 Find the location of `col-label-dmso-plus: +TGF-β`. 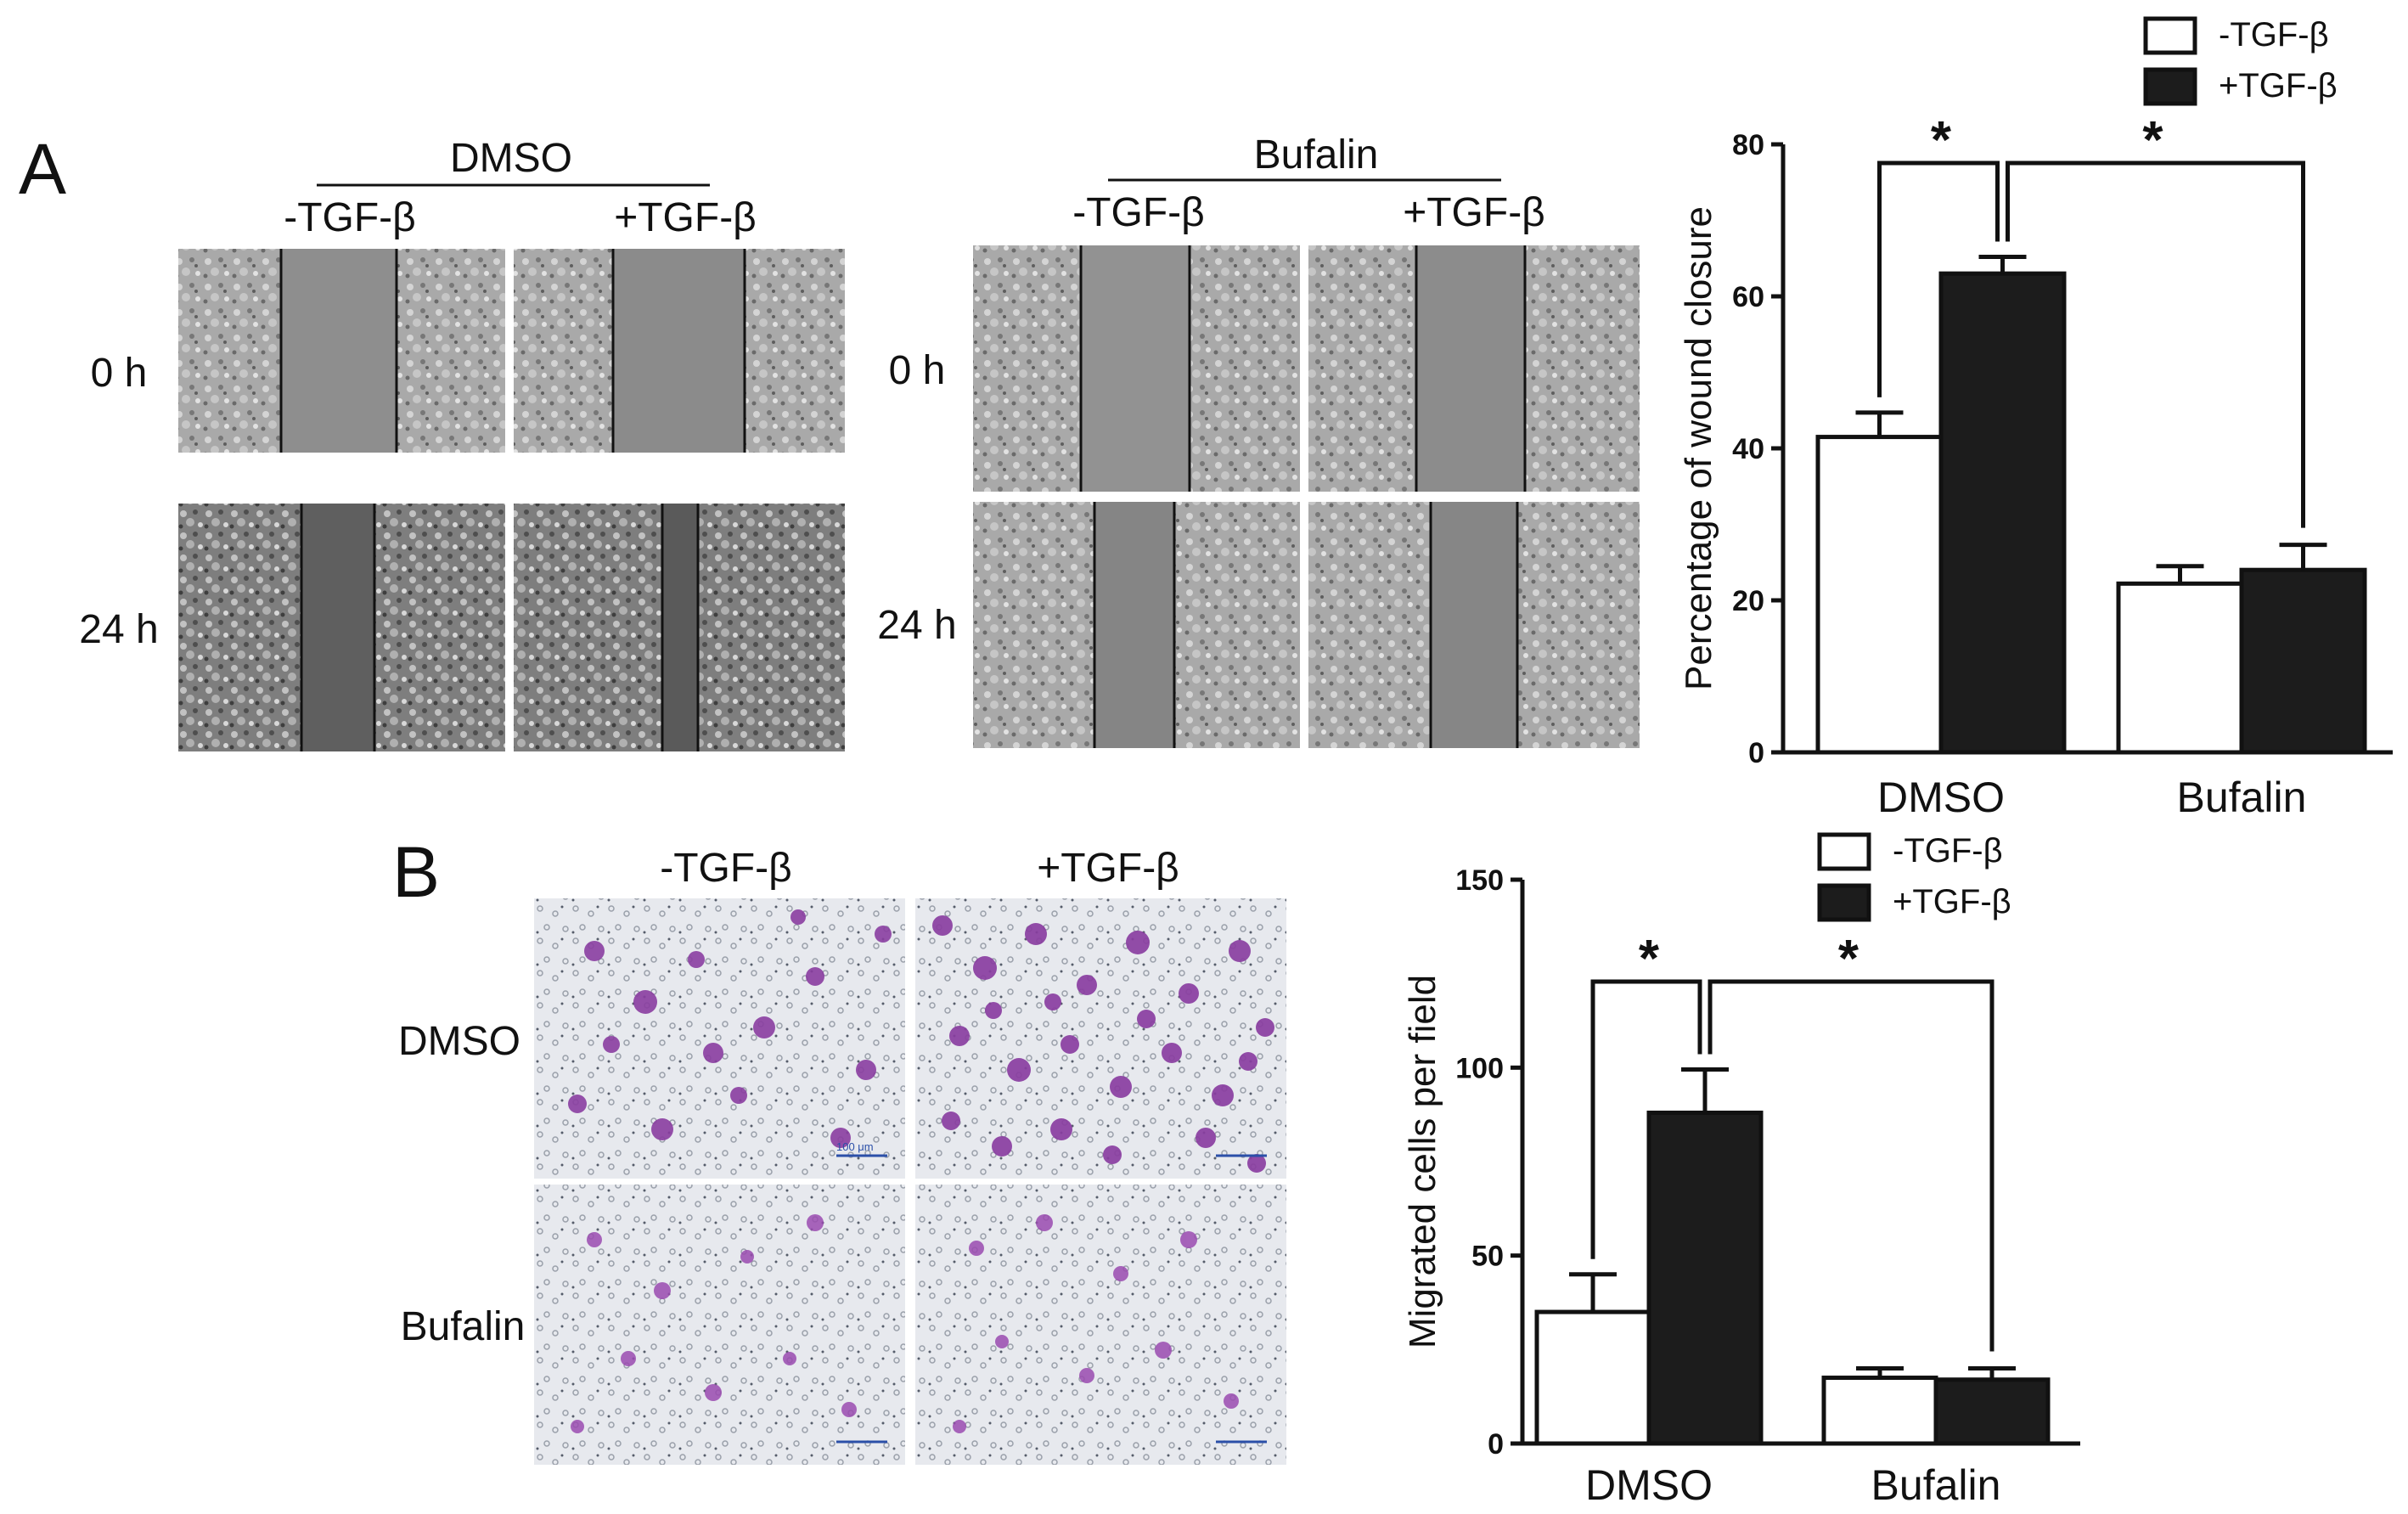

col-label-dmso-plus: +TGF-β is located at coordinates (685, 218).